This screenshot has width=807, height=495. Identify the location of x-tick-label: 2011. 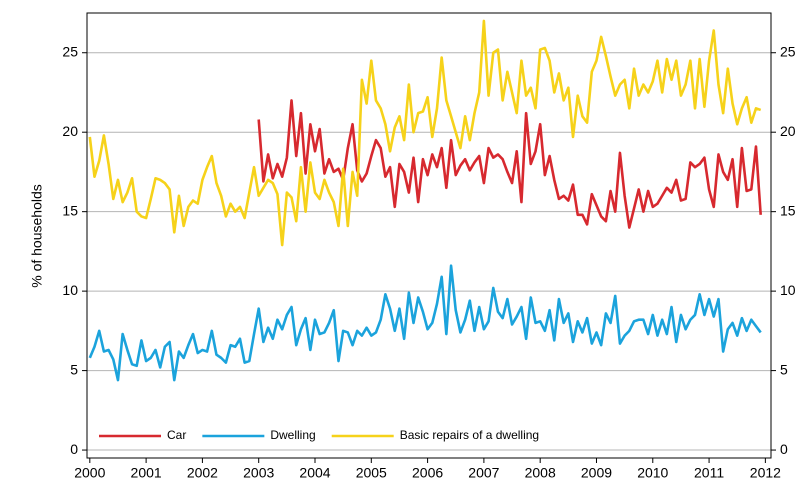
(709, 473).